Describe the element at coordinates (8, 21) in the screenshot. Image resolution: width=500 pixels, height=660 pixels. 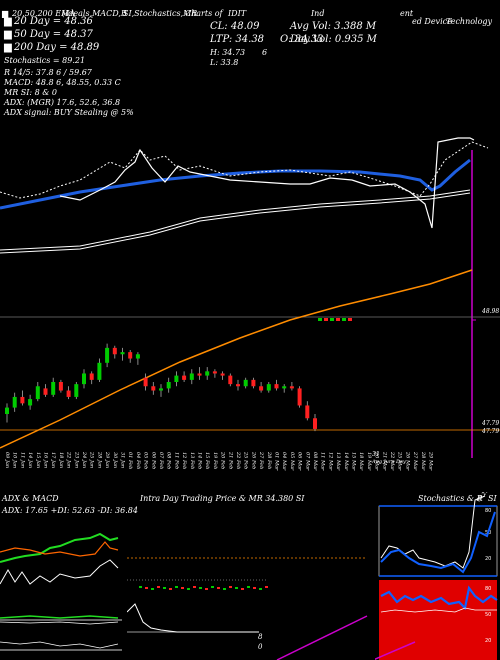
I see `legend-20-marker: ▆` at that location.